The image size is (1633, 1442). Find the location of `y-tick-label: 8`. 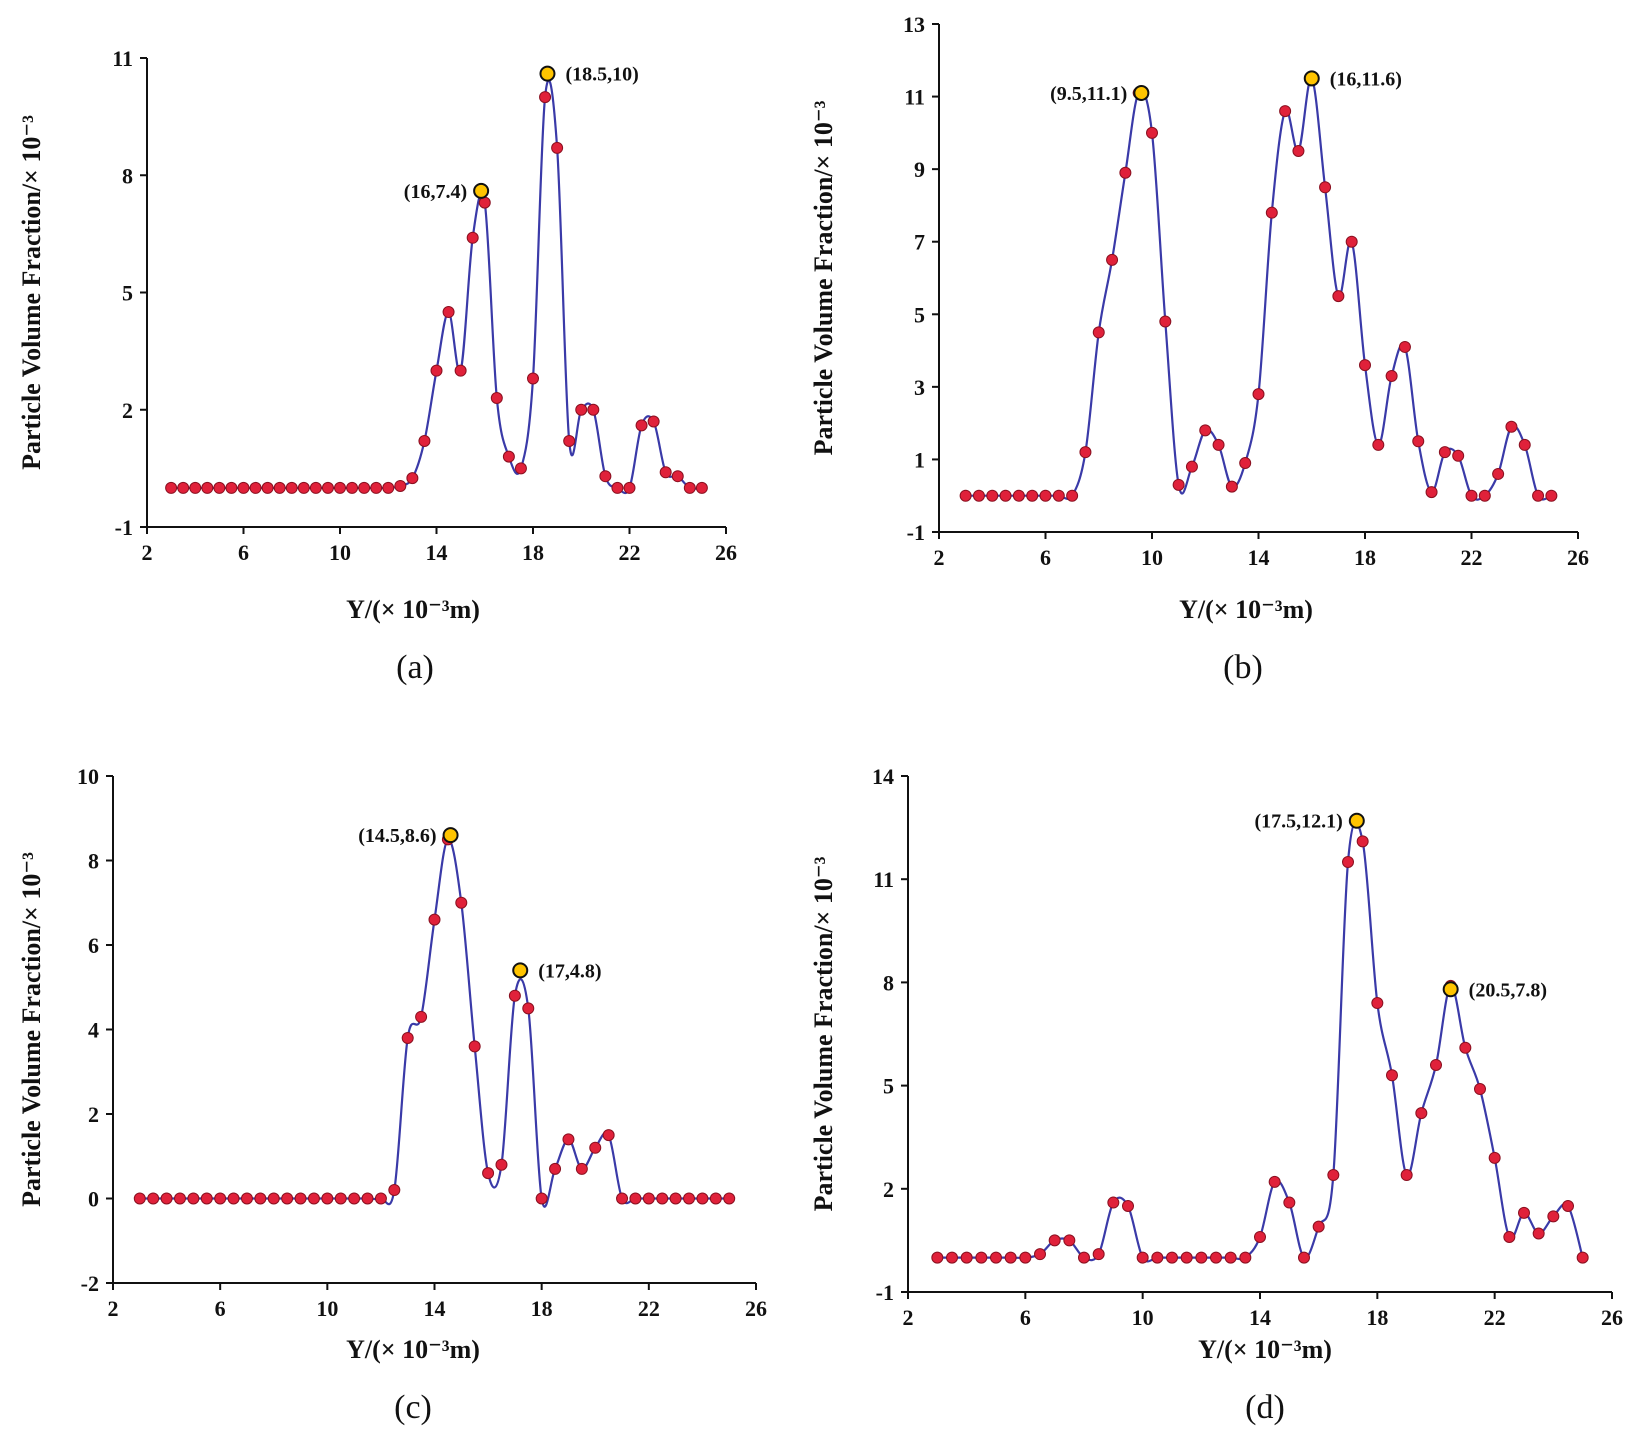

y-tick-label: 8 is located at coordinates (93, 861).